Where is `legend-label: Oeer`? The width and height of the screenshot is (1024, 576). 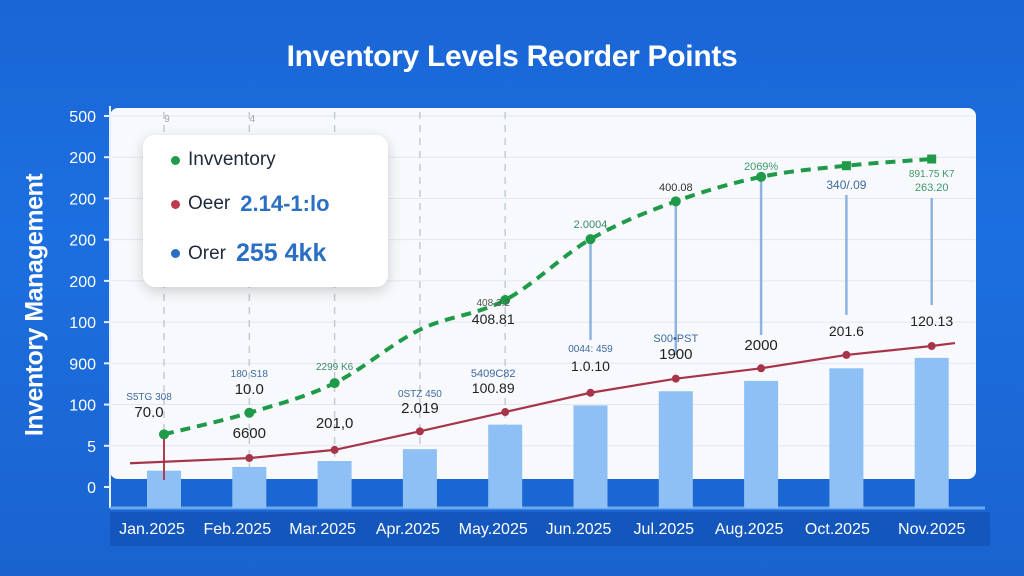
legend-label: Oeer is located at coordinates (209, 203).